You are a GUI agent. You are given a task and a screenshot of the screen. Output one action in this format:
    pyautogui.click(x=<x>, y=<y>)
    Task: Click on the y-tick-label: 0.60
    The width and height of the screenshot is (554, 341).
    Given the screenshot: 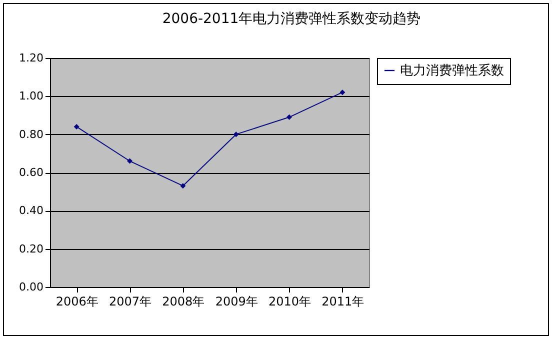 What is the action you would take?
    pyautogui.click(x=31, y=172)
    